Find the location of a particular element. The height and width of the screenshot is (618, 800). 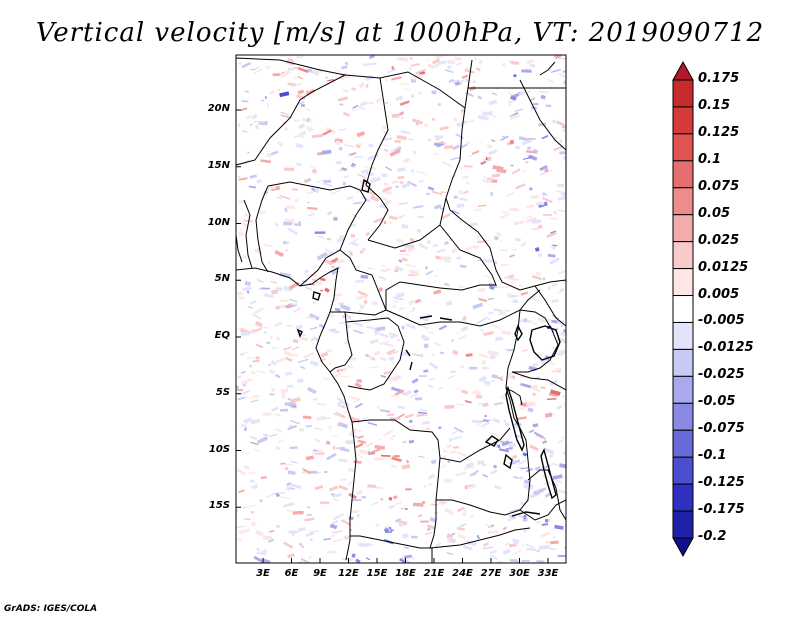

border-zambia is located at coordinates (542, 510).